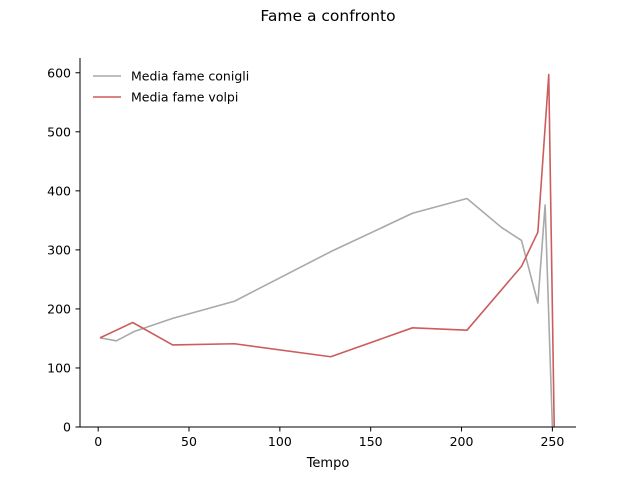 This screenshot has height=480, width=640. I want to click on y-tick-label: 0, so click(67, 427).